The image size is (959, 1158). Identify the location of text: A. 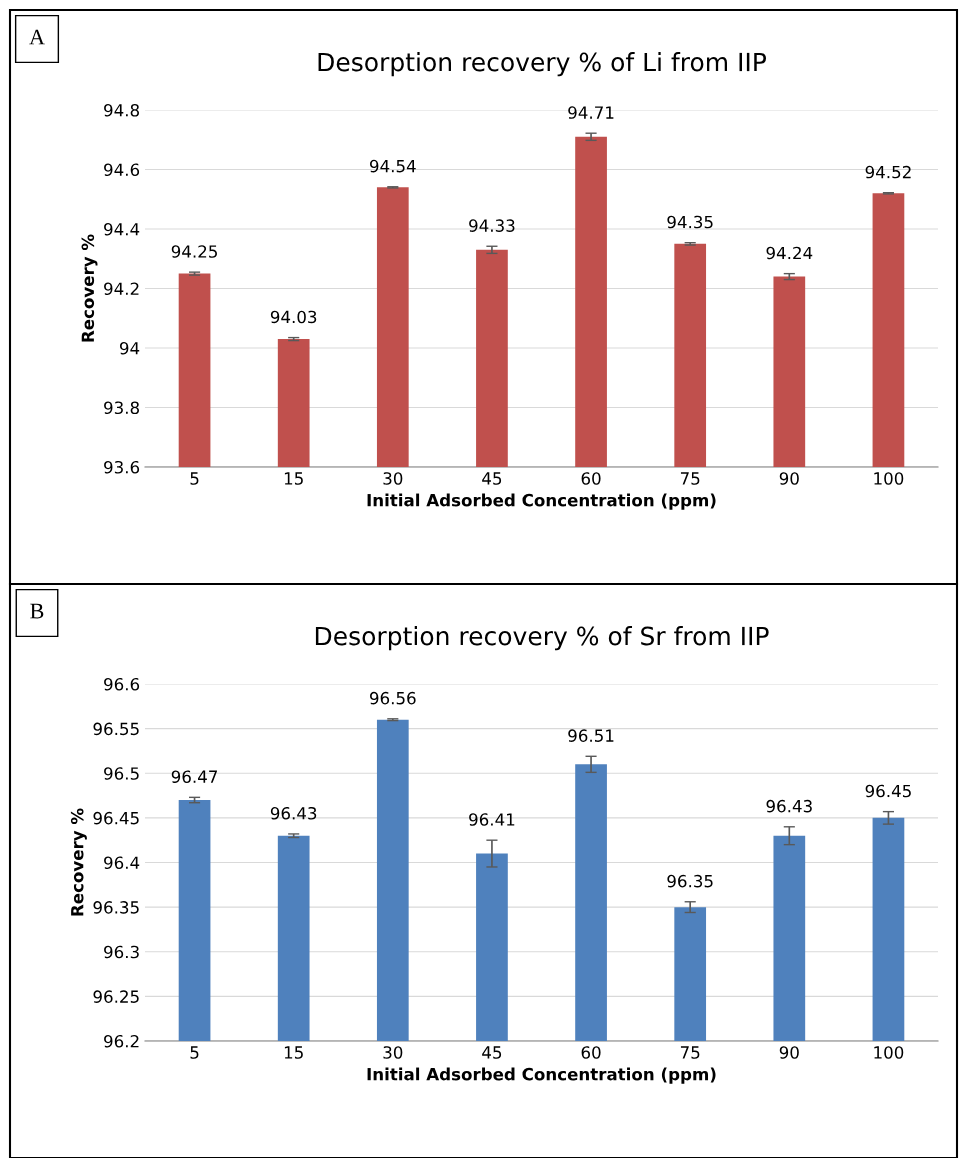
(37, 37).